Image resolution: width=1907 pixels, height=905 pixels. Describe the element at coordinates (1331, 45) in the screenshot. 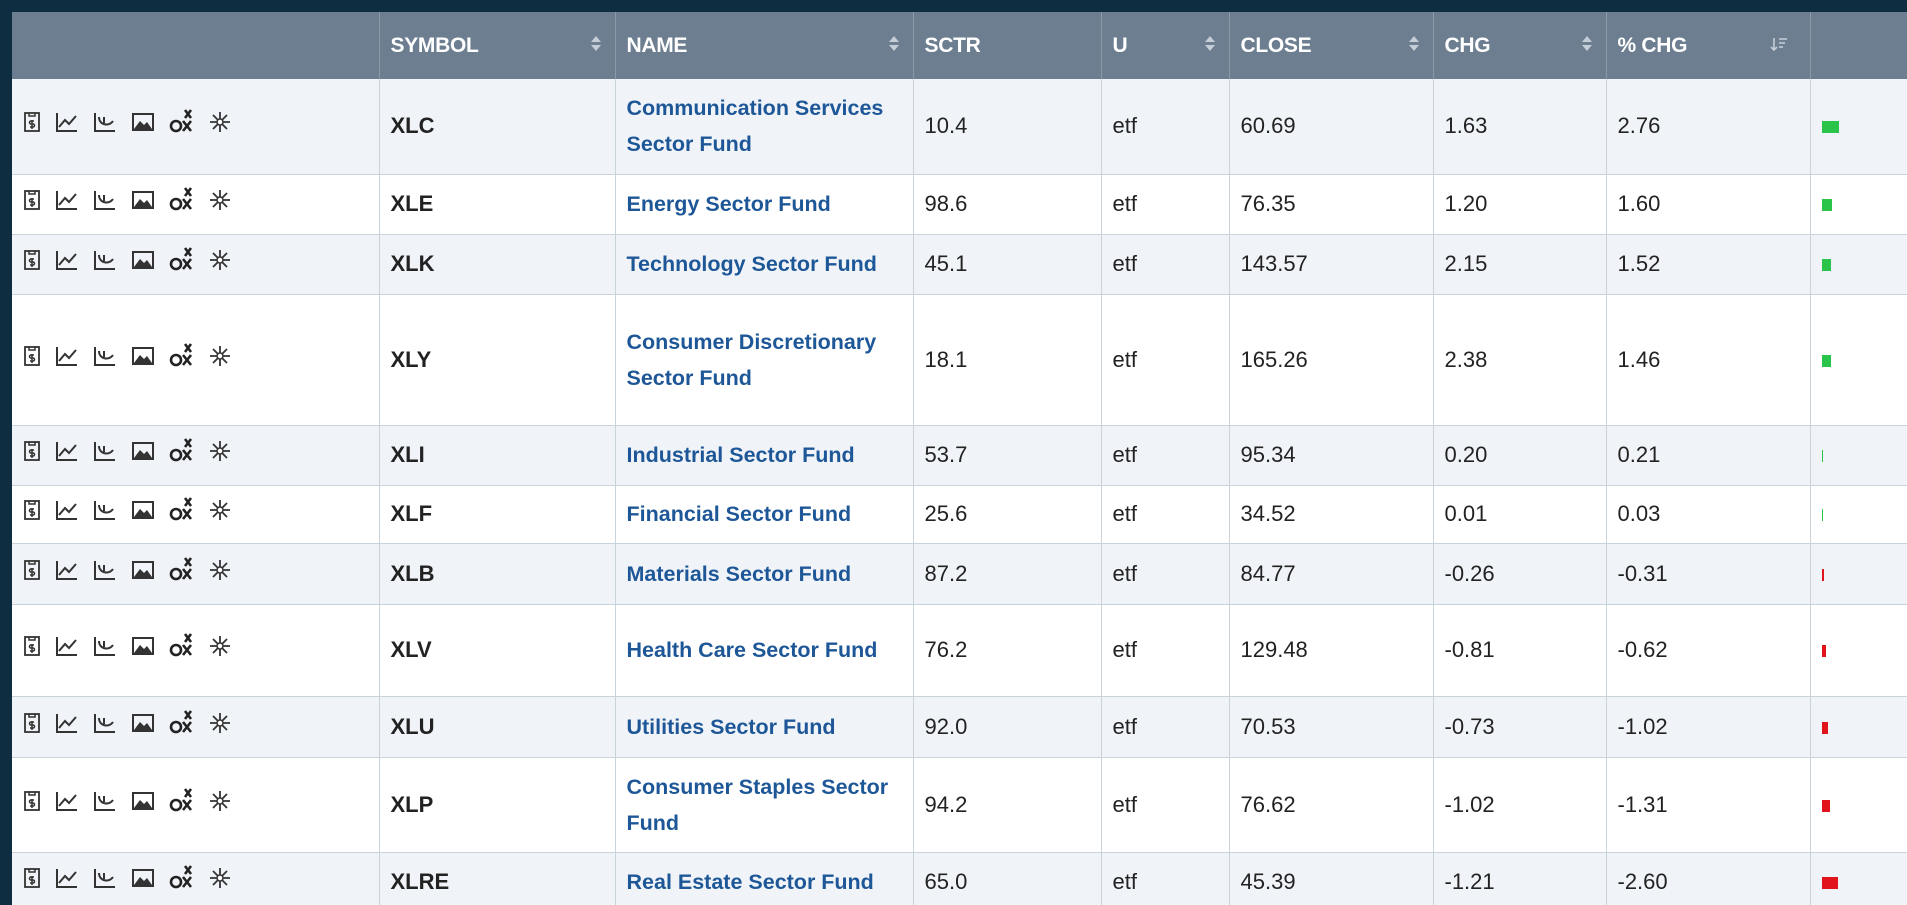

I see `header-cell: CLOSE` at that location.